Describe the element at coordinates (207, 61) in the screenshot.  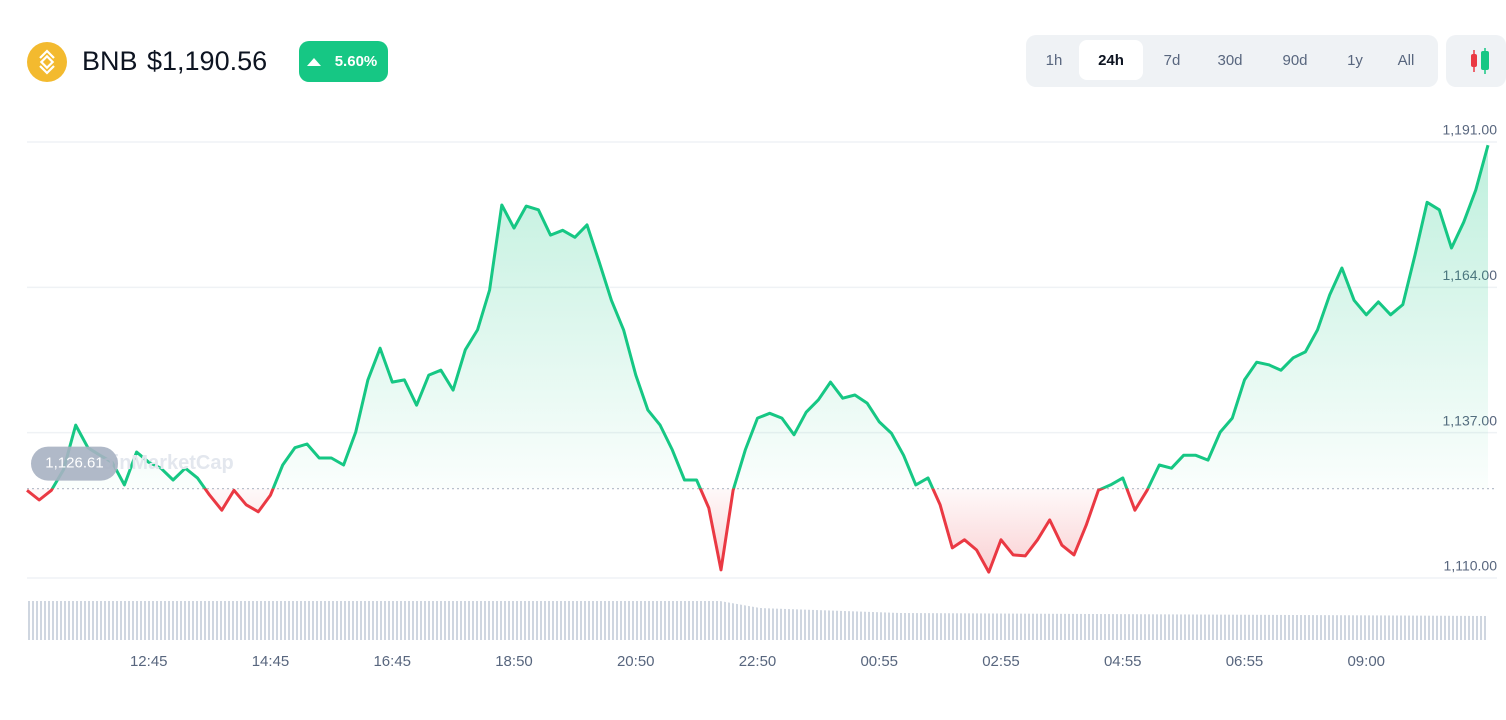
I see `price: $1,190.56` at that location.